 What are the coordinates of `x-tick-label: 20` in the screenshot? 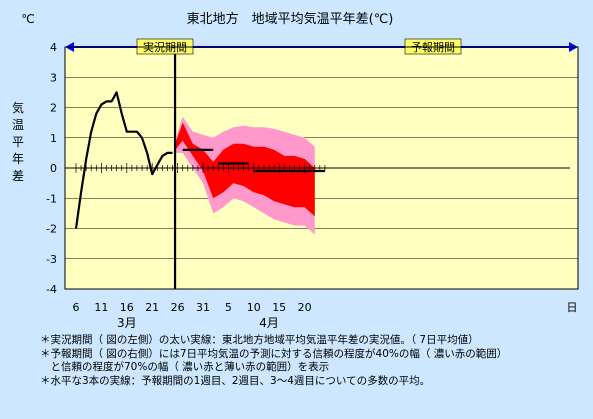 It's located at (305, 307).